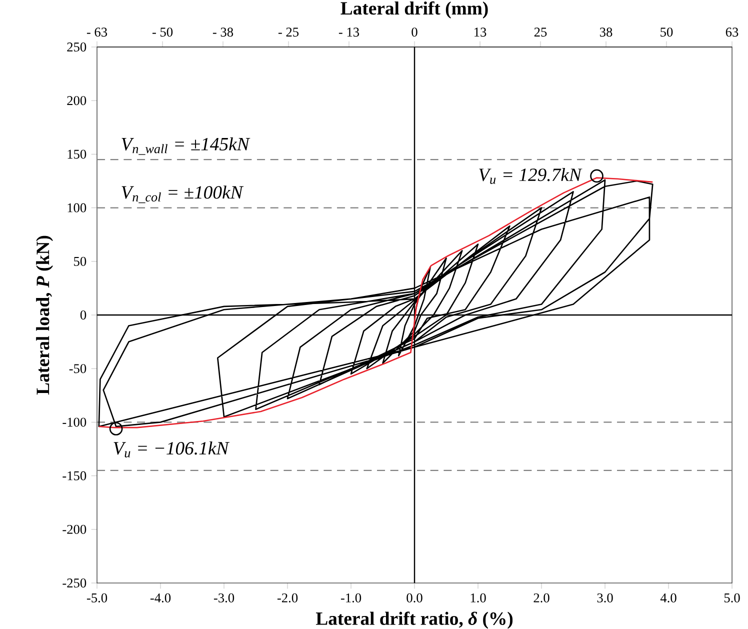 This screenshot has width=748, height=629. Describe the element at coordinates (351, 597) in the screenshot. I see `x-tick-label: -1.0` at that location.